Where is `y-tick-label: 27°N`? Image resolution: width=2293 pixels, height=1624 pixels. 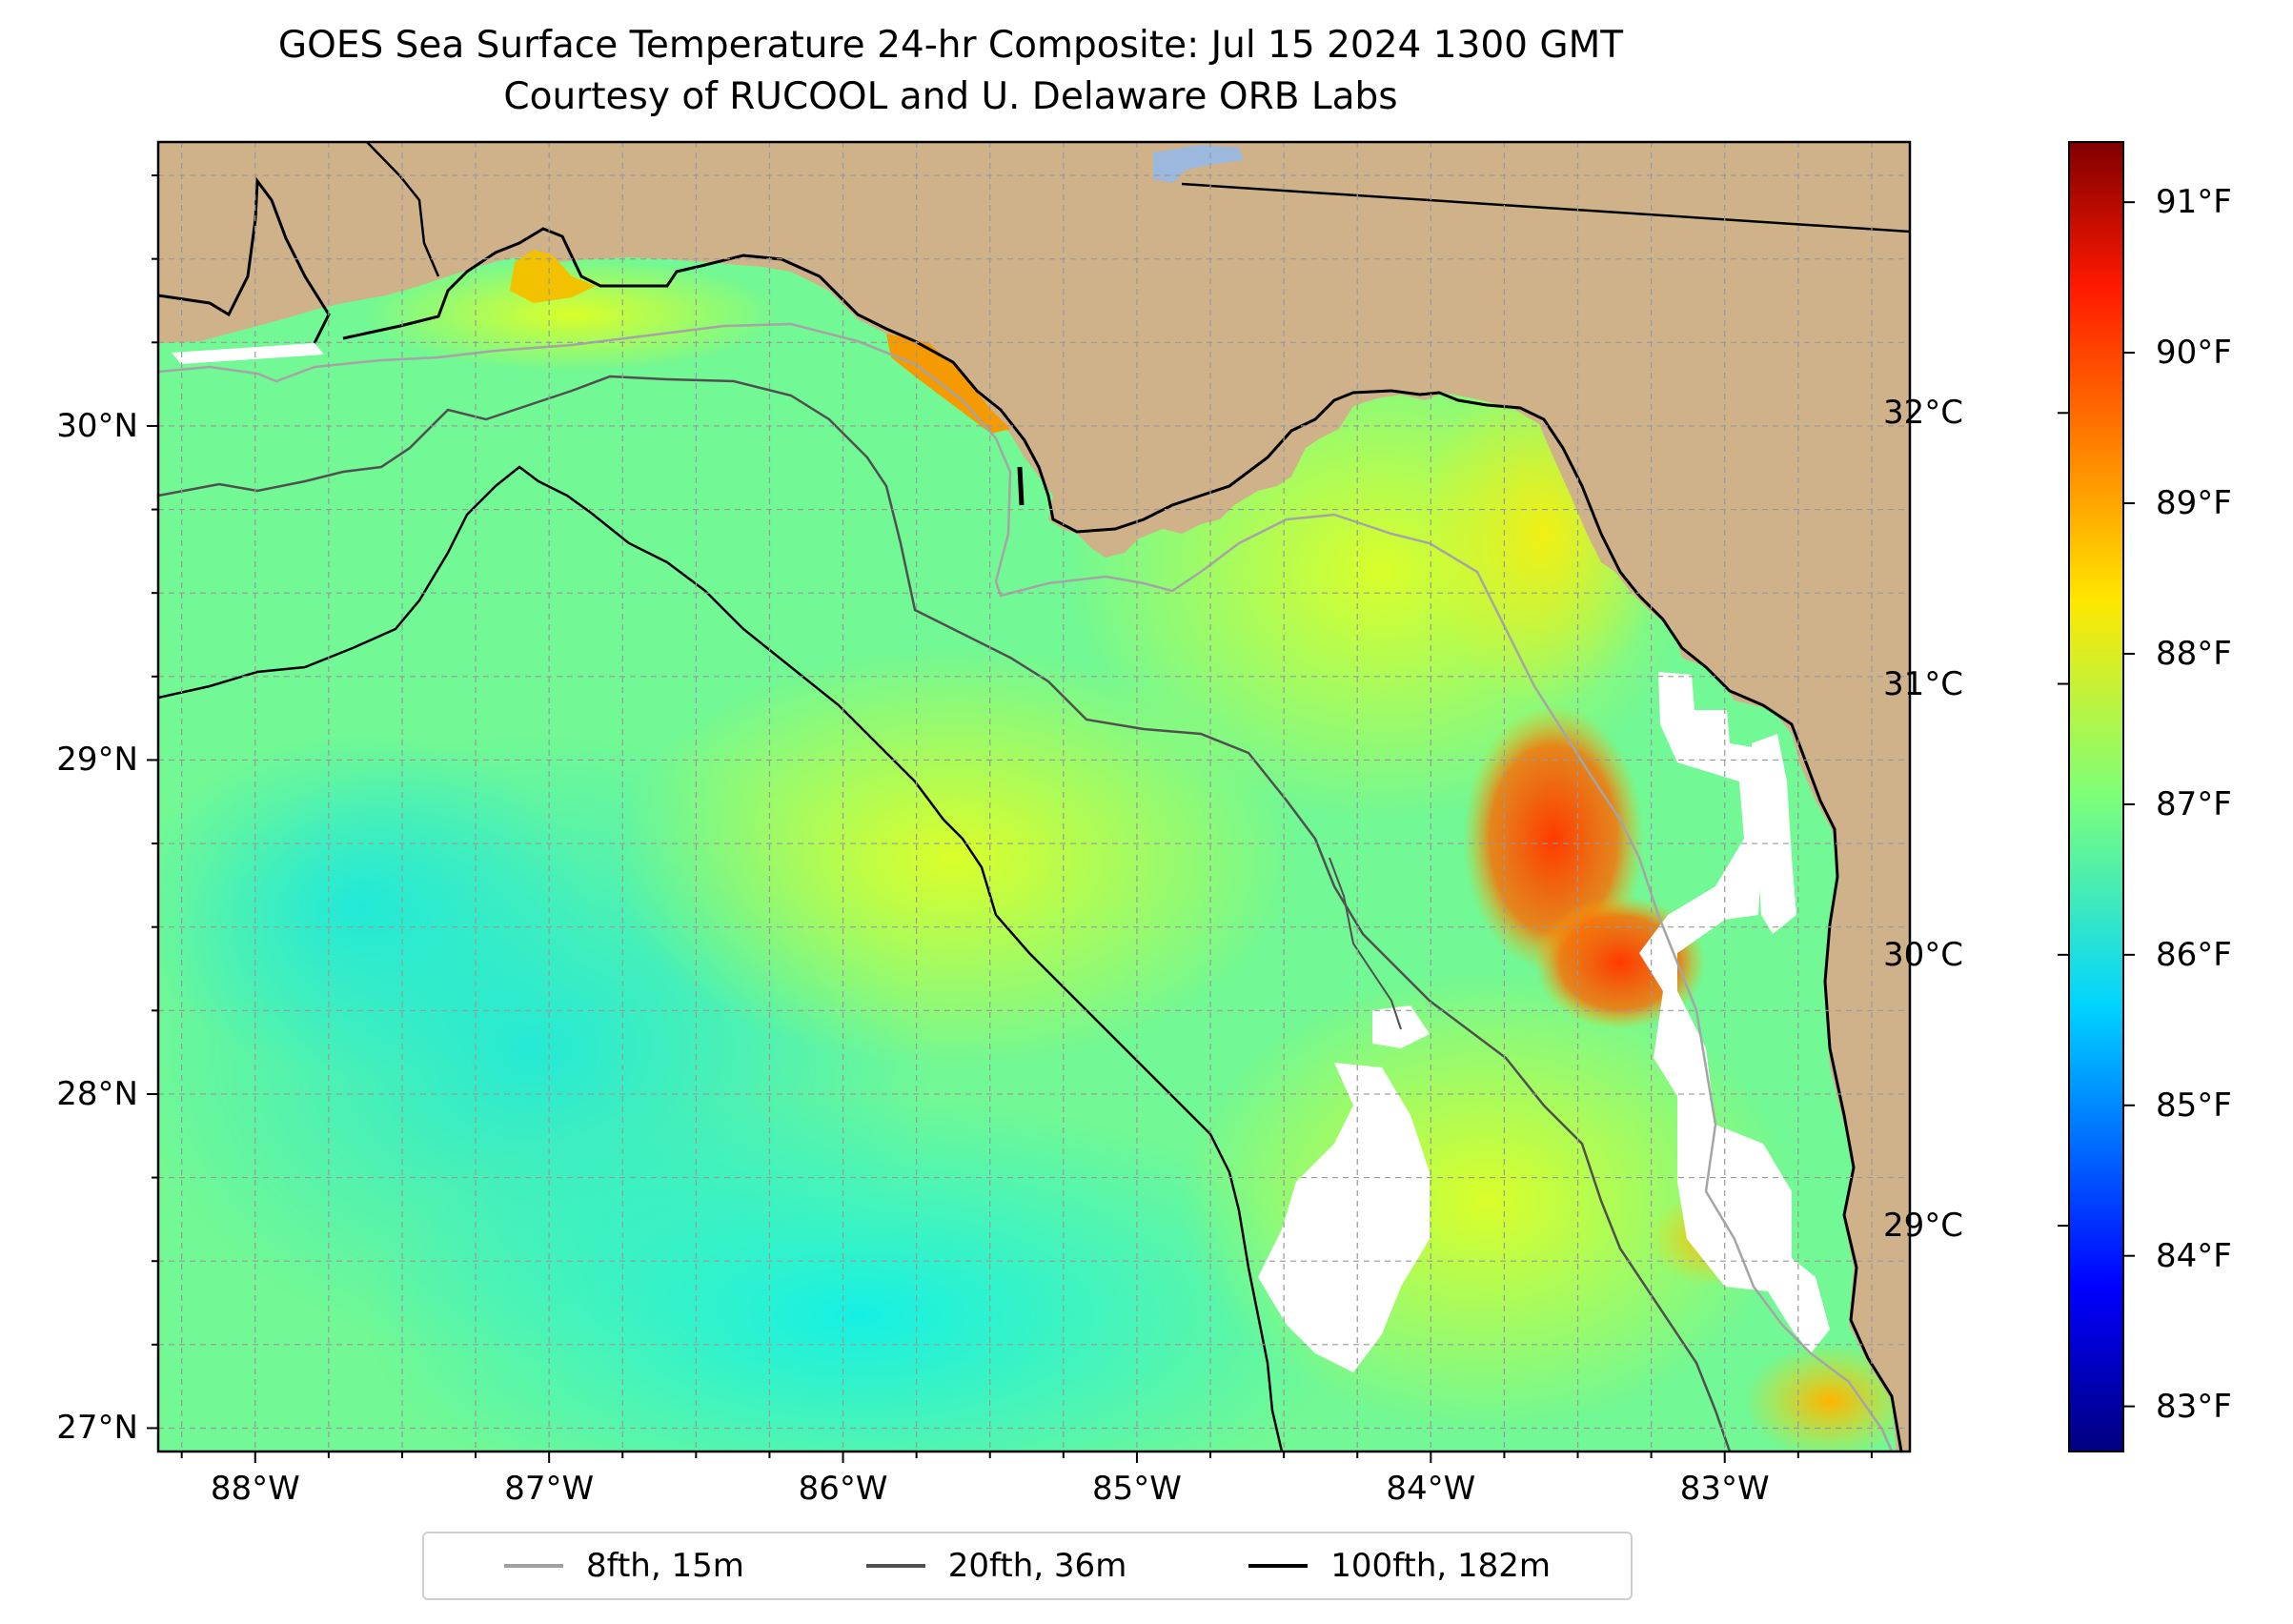
y-tick-label: 27°N is located at coordinates (97, 1428).